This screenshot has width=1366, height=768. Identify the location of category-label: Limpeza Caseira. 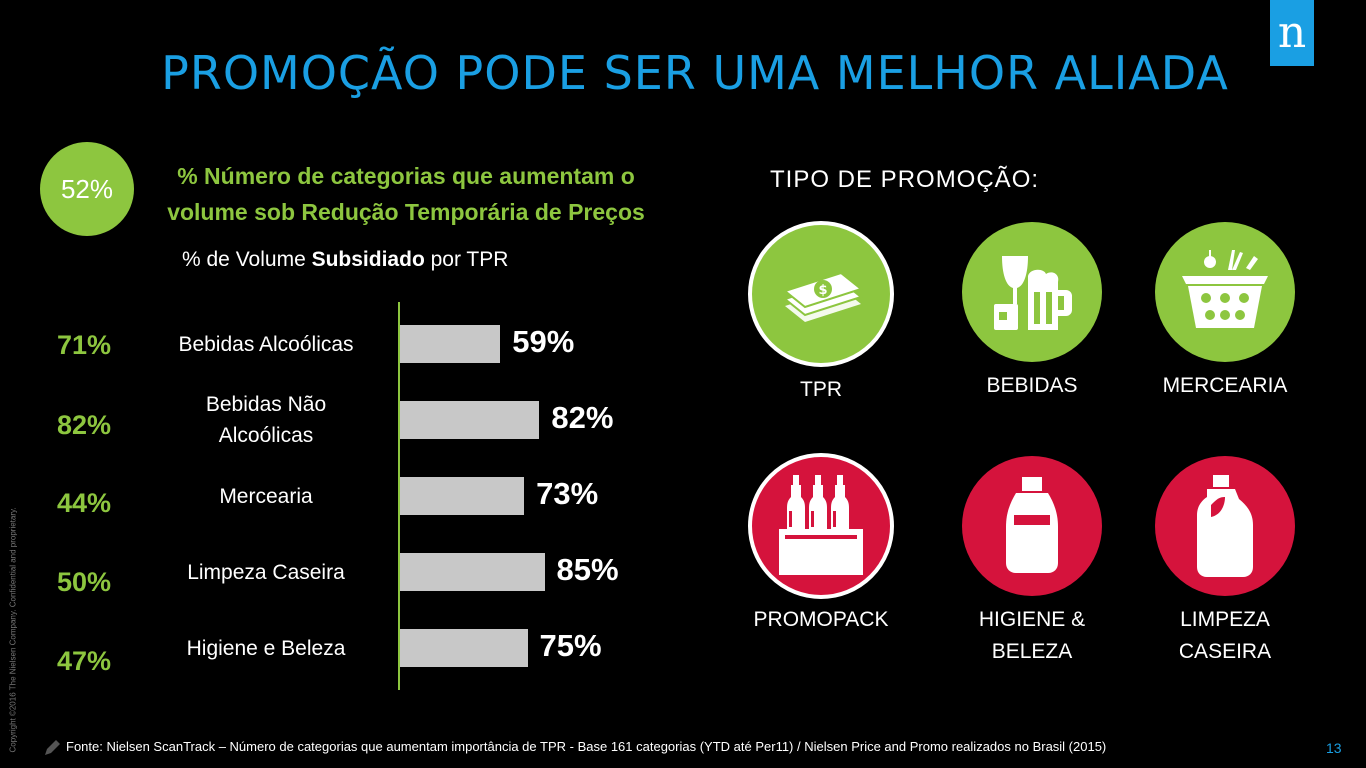
(266, 572).